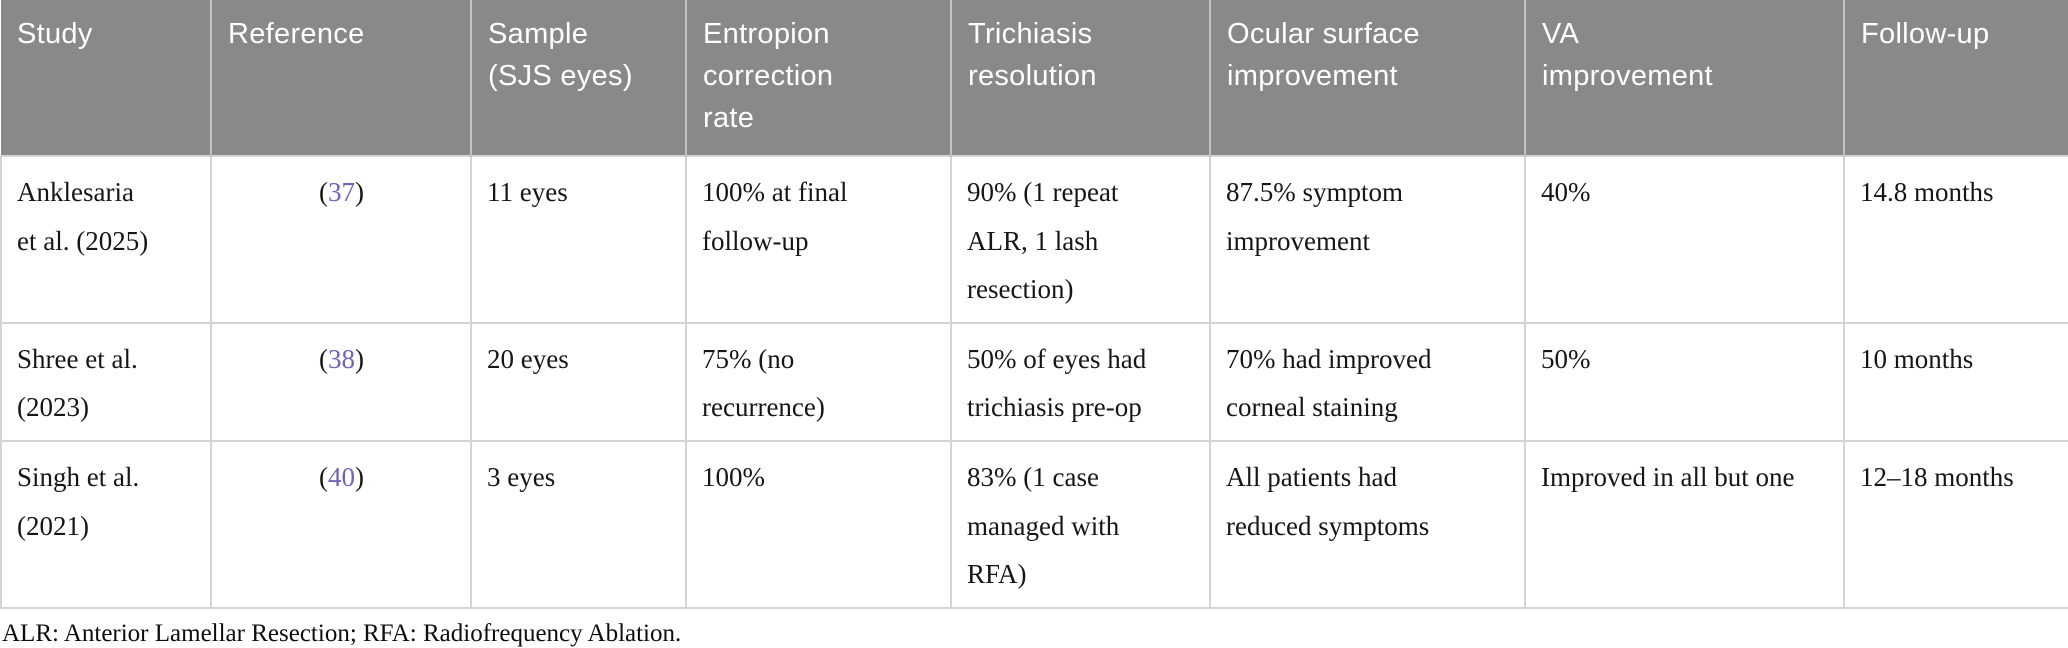 The width and height of the screenshot is (2068, 648). I want to click on column-header-ocular: Ocular surface improvement, so click(1368, 78).